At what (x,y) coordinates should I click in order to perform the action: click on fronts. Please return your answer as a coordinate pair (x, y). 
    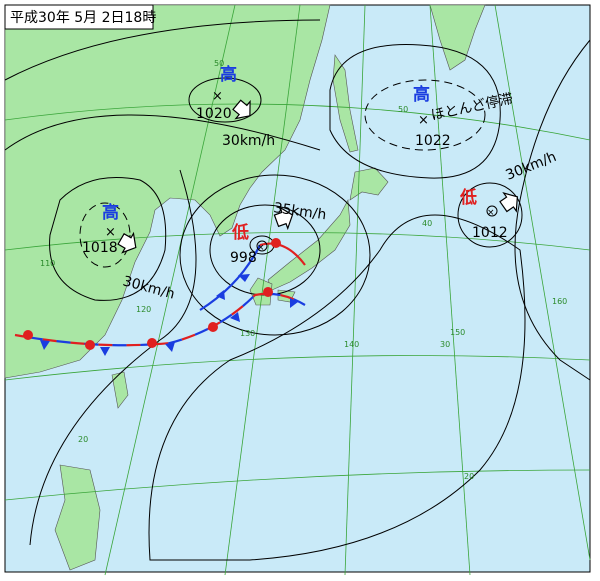
    Looking at the image, I should click on (160, 297).